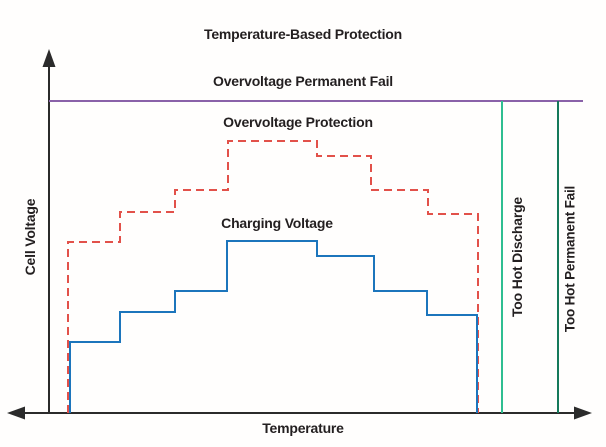  Describe the element at coordinates (583, 413) in the screenshot. I see `x-axis-right-arrow-icon` at that location.